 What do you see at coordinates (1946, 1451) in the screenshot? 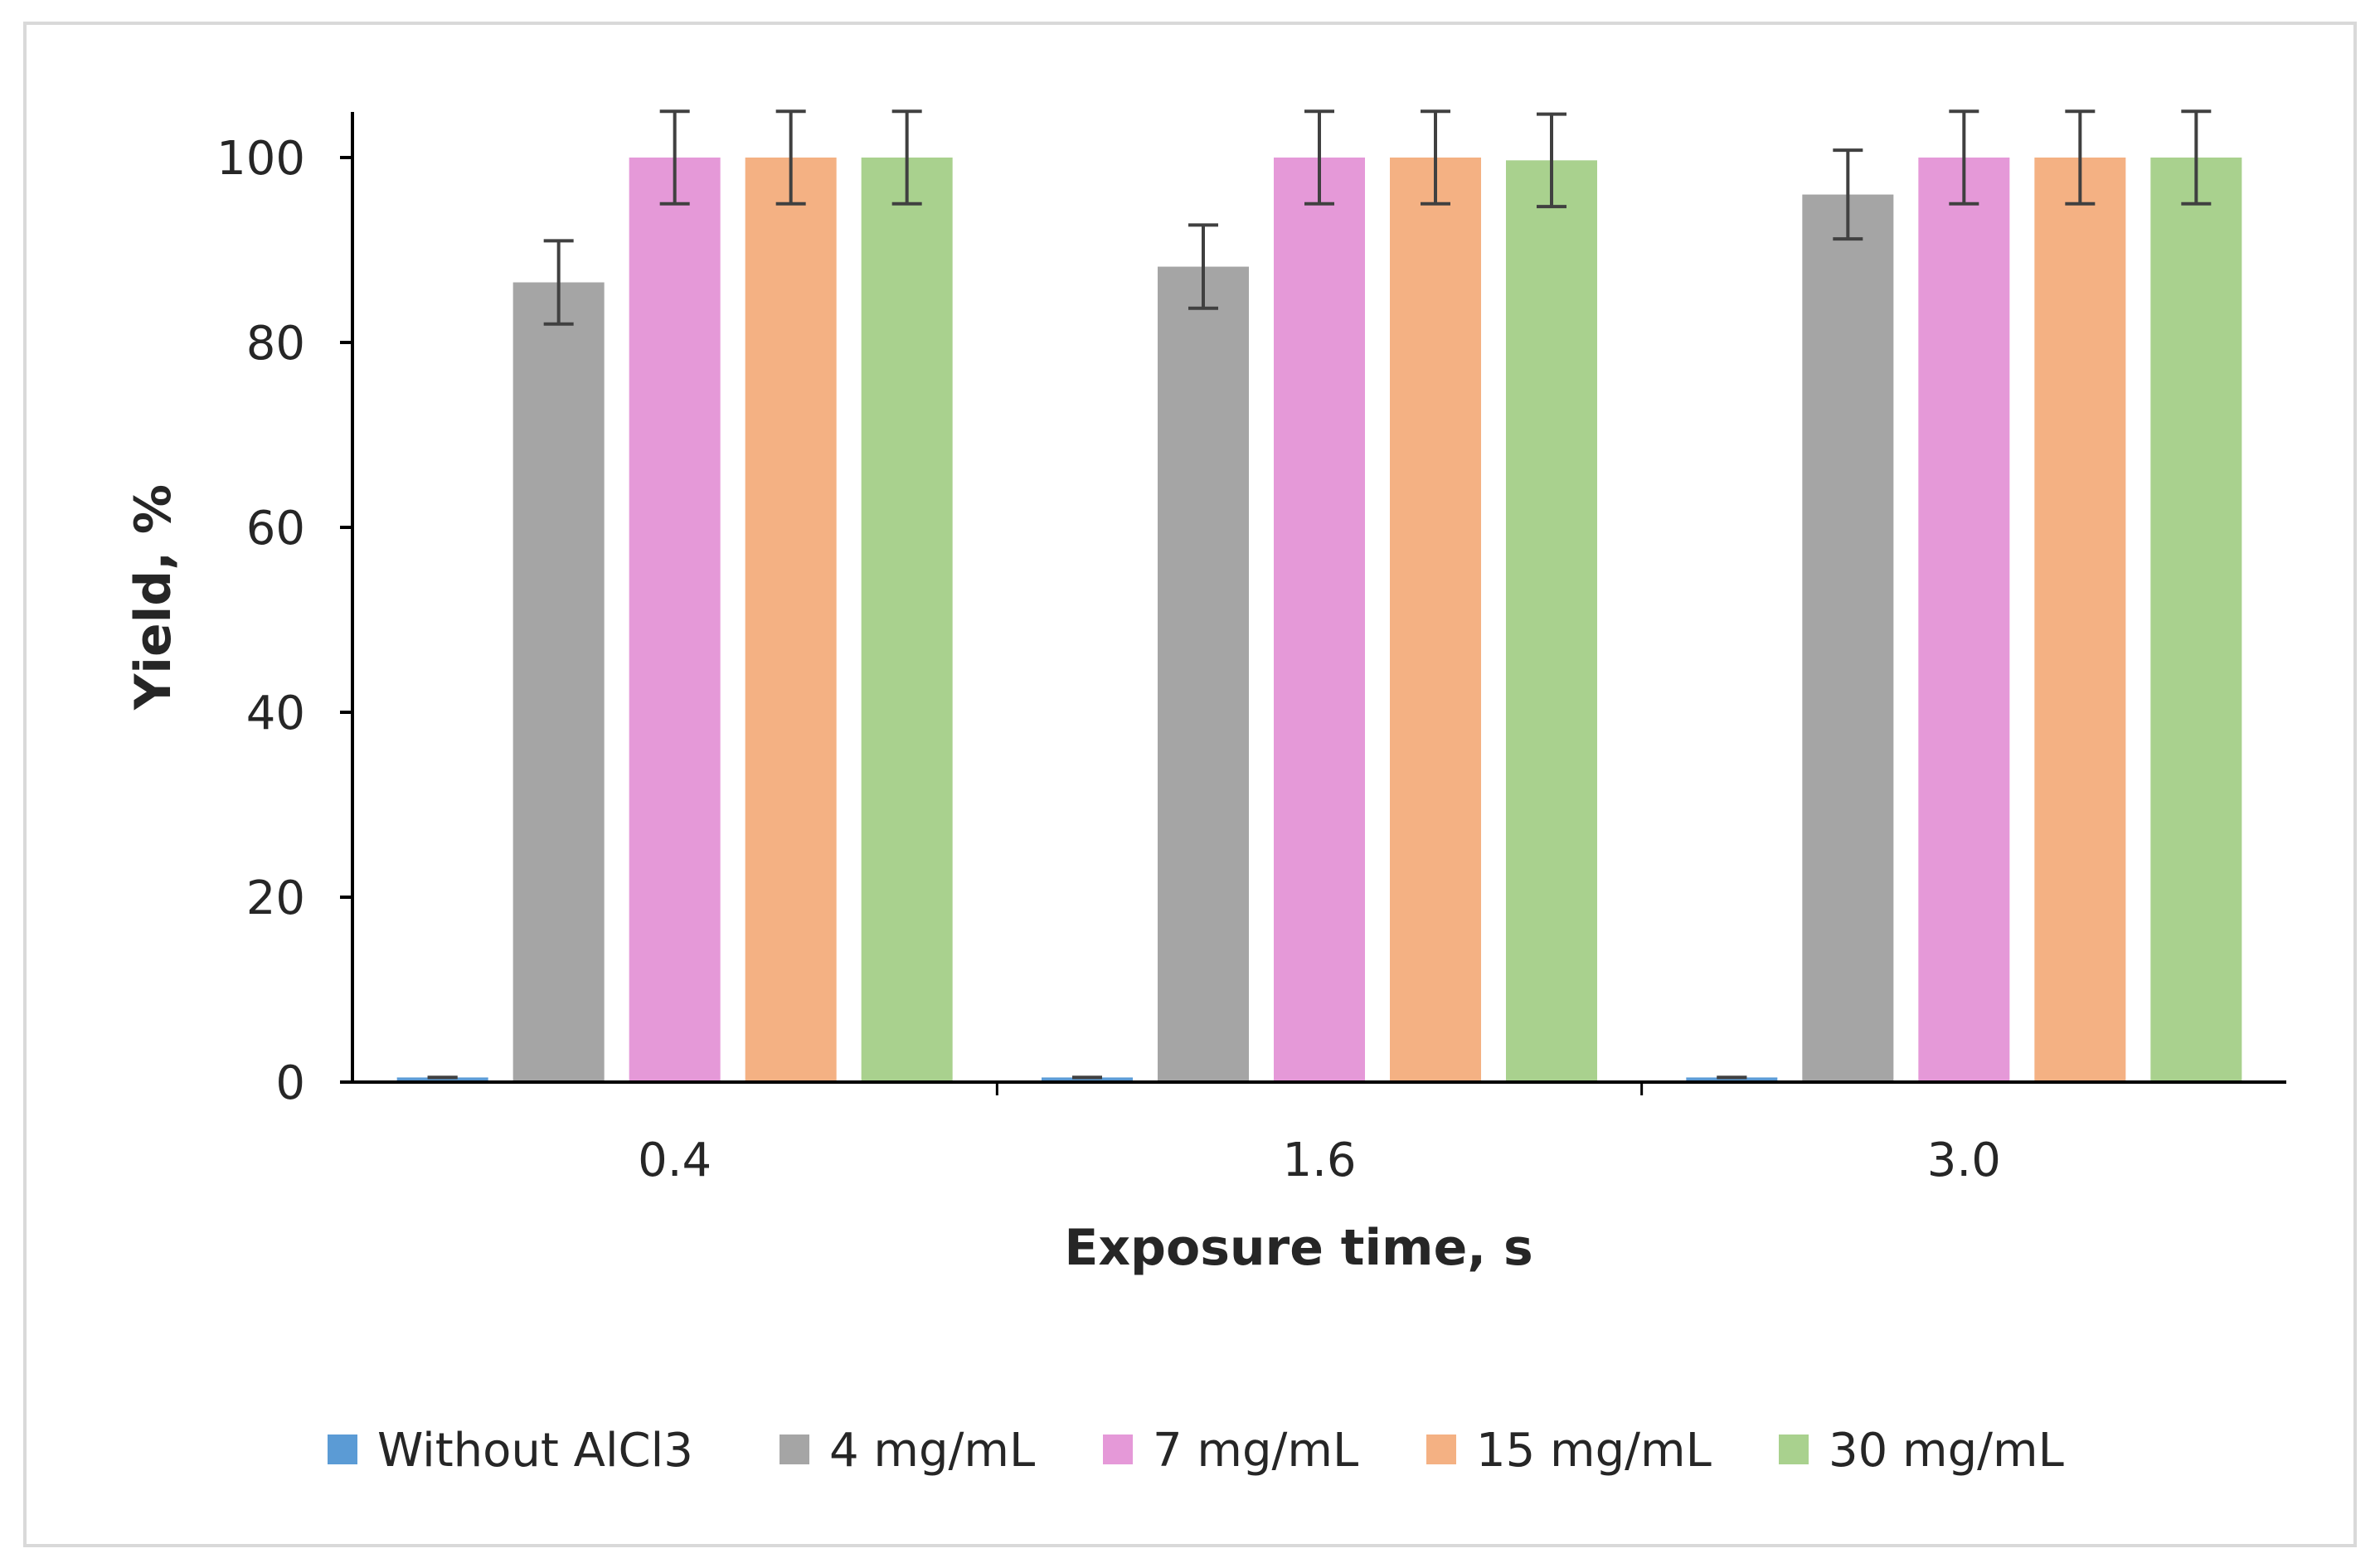
I see `legend-label: 30 mg/mL` at bounding box center [1946, 1451].